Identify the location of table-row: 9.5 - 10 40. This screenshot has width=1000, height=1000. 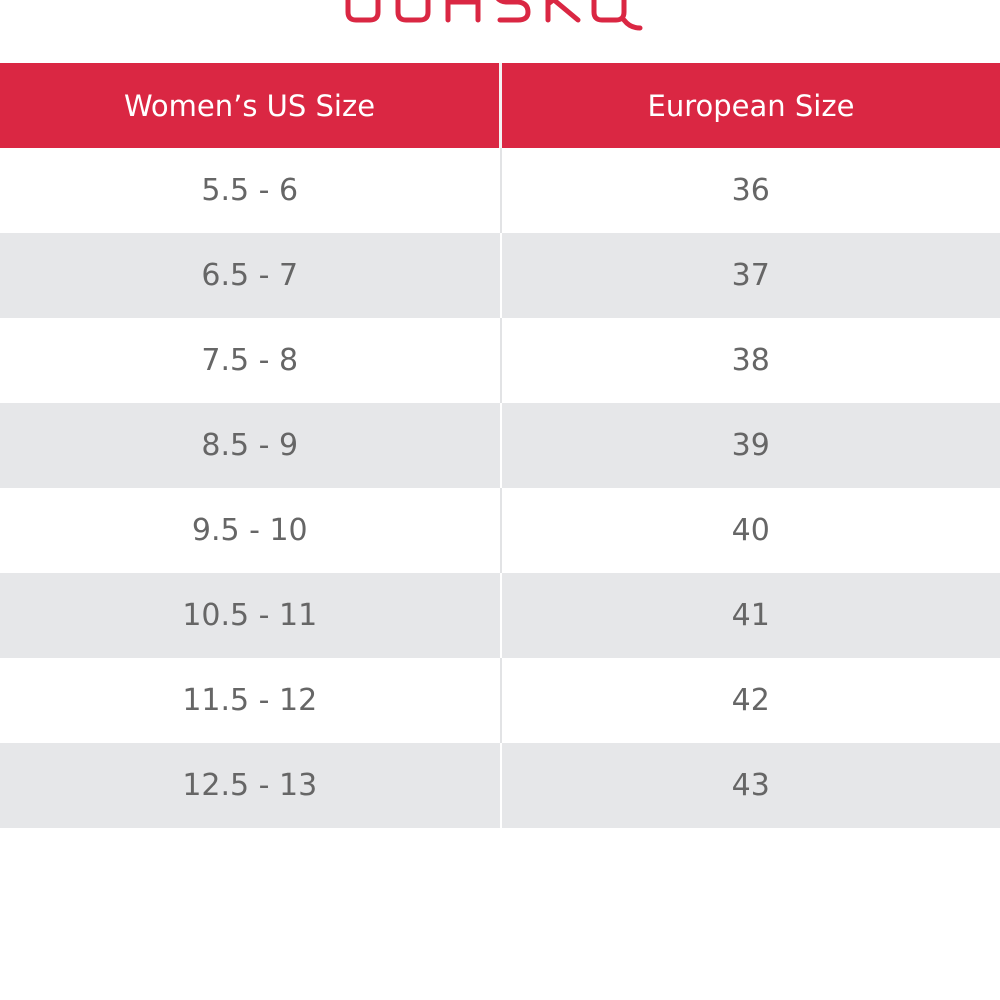
(500, 530).